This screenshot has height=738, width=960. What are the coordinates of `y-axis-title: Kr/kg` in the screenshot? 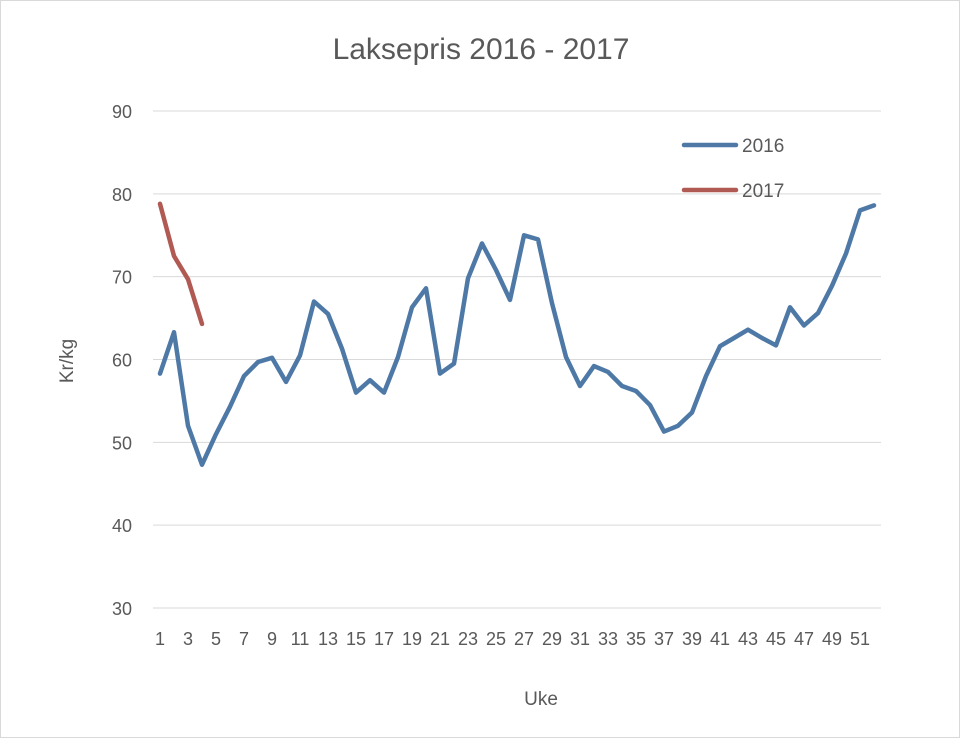 It's located at (67, 361).